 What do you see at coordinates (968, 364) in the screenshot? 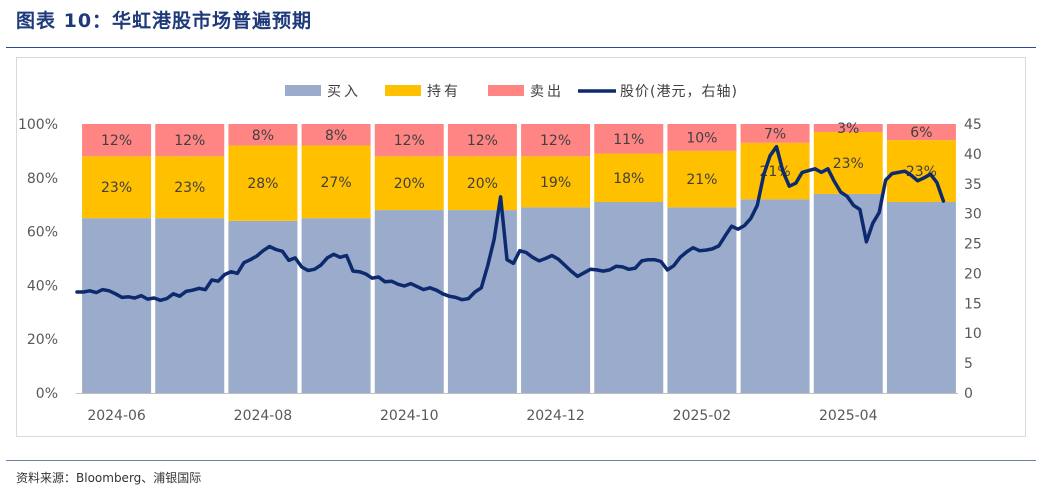
I see `right-tick-label: 5` at bounding box center [968, 364].